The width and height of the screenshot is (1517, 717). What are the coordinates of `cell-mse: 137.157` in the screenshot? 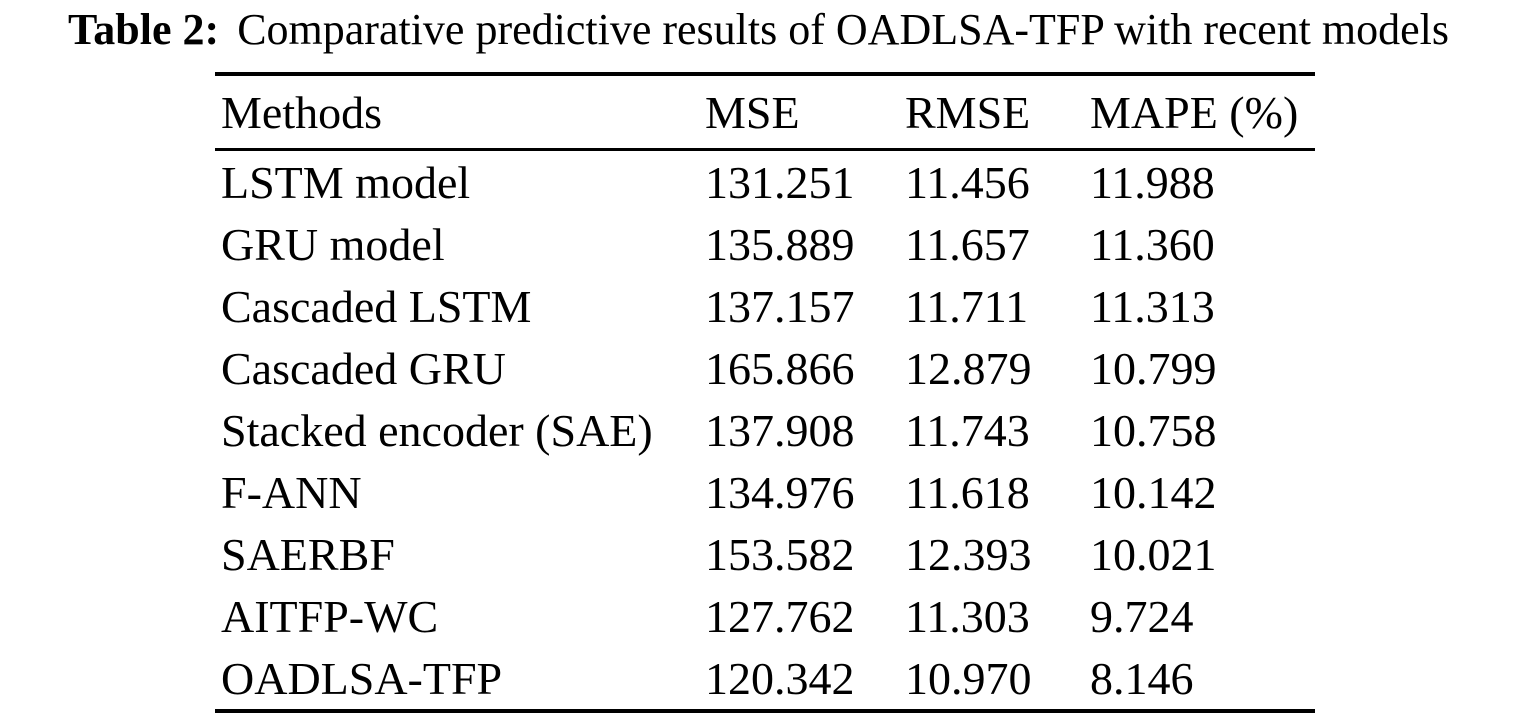 It's located at (780, 306).